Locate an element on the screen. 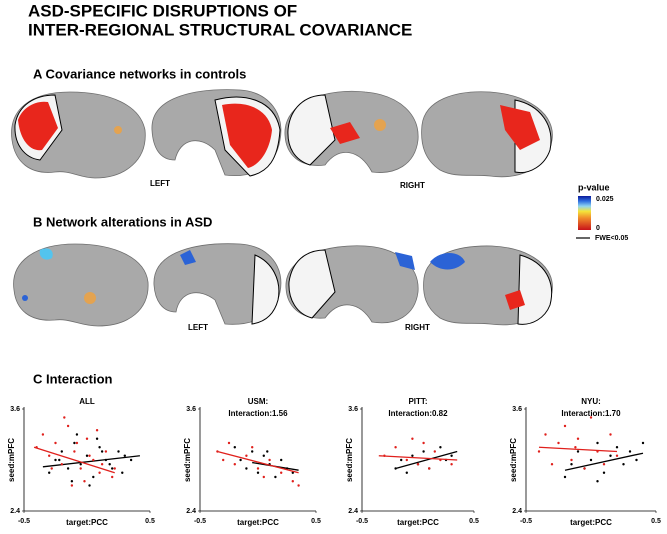  title-line: ASD-SPECIFIC DISRUPTIONS OF is located at coordinates (162, 10).